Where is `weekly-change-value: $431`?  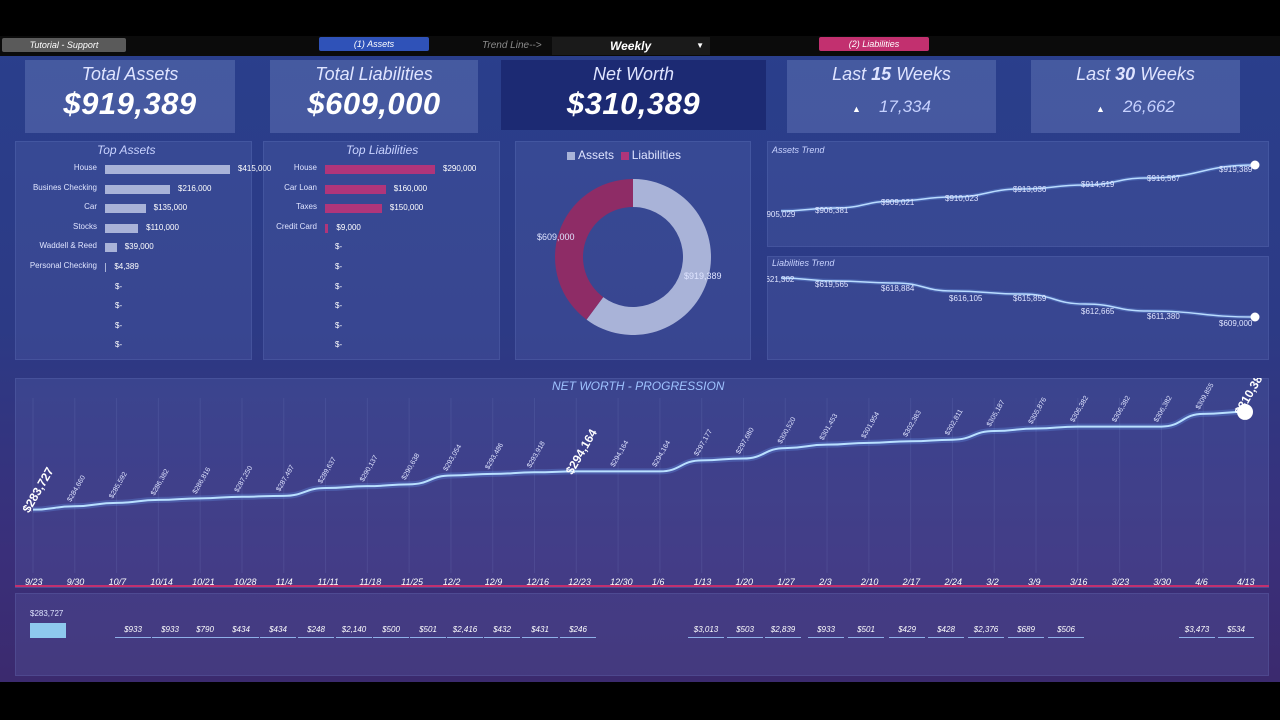 weekly-change-value: $431 is located at coordinates (540, 631).